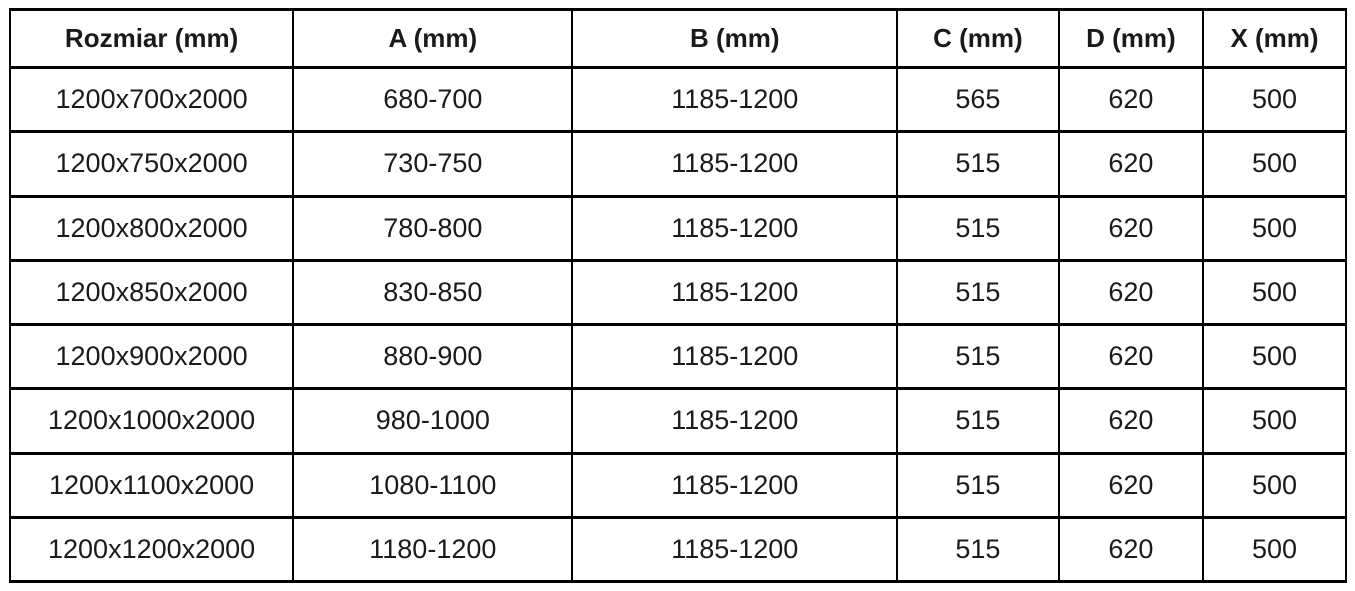  What do you see at coordinates (151, 228) in the screenshot?
I see `table-cell-rozmiar: 1200x800x2000` at bounding box center [151, 228].